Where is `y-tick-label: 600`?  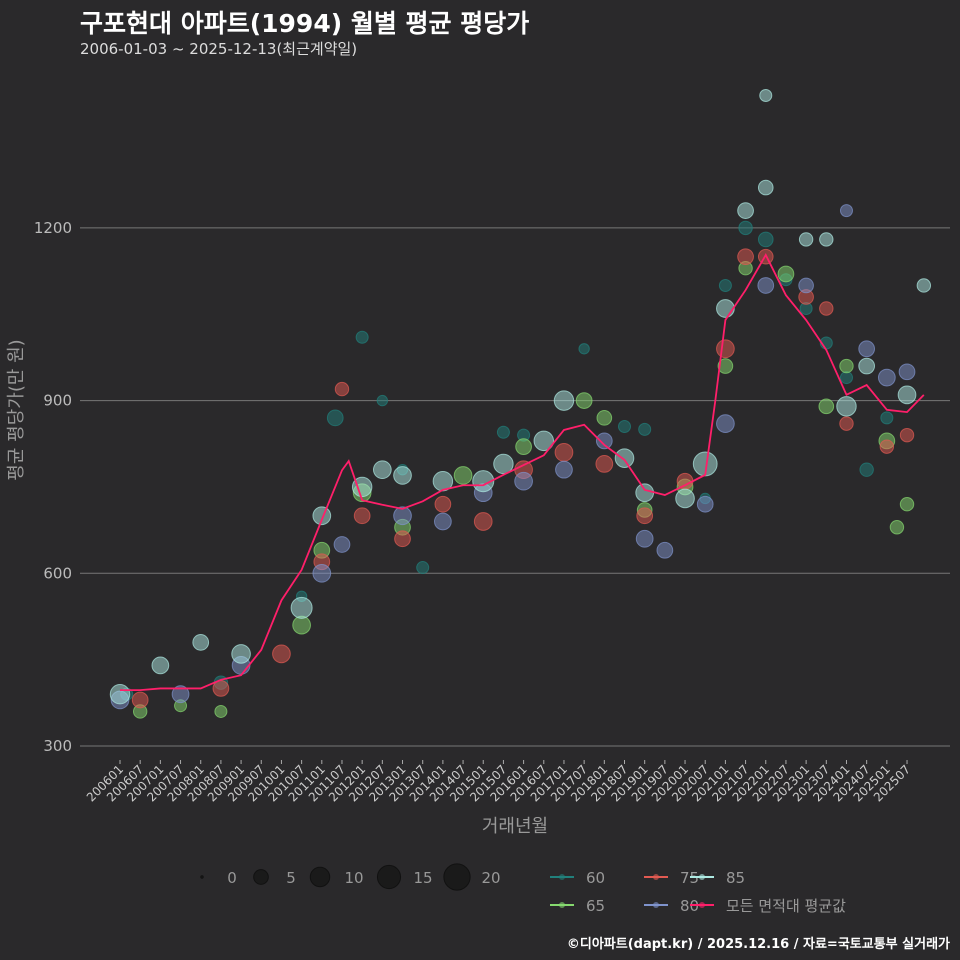
y-tick-label: 600 is located at coordinates (57, 573).